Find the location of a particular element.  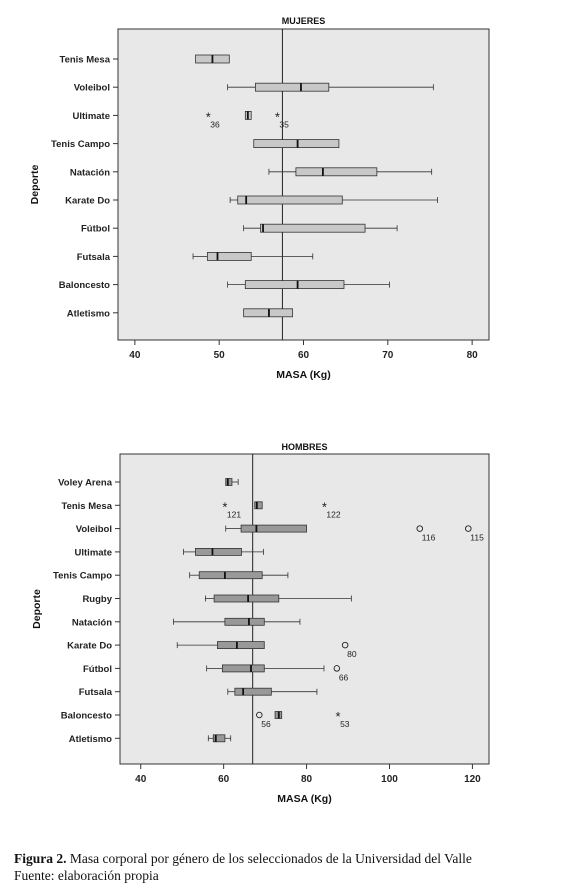

outlier-label: 121 is located at coordinates (234, 514).